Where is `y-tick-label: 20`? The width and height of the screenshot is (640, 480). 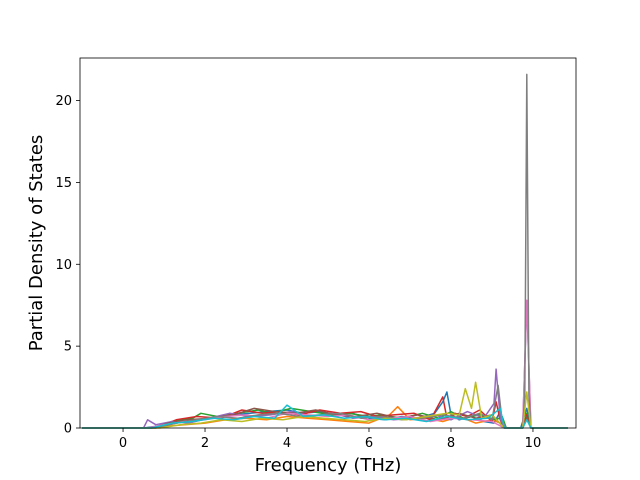 y-tick-label: 20 is located at coordinates (63, 101).